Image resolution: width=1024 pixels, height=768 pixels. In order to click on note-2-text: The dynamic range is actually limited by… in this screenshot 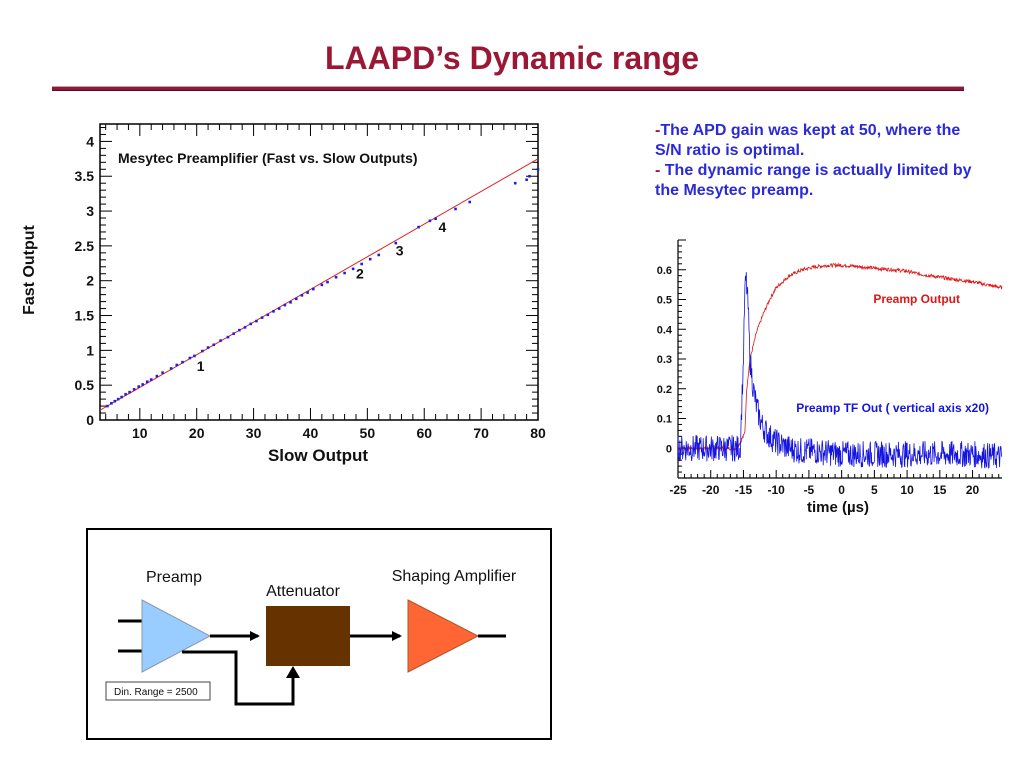, I will do `click(813, 180)`.